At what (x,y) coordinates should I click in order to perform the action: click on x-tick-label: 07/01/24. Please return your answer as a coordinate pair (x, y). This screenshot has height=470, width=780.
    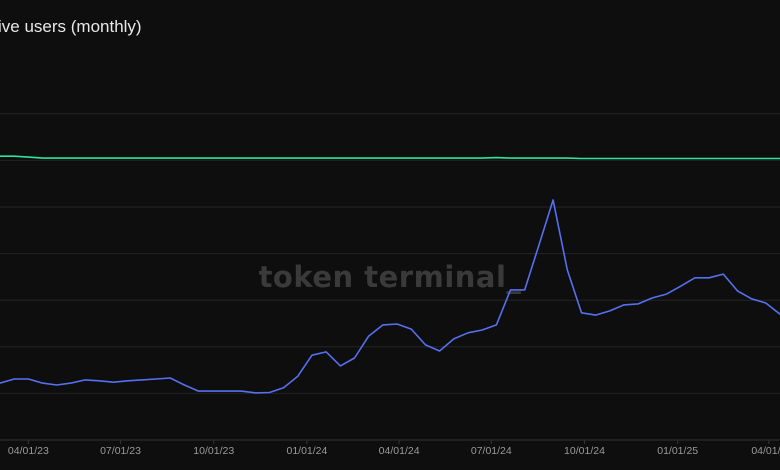
    Looking at the image, I should click on (491, 451).